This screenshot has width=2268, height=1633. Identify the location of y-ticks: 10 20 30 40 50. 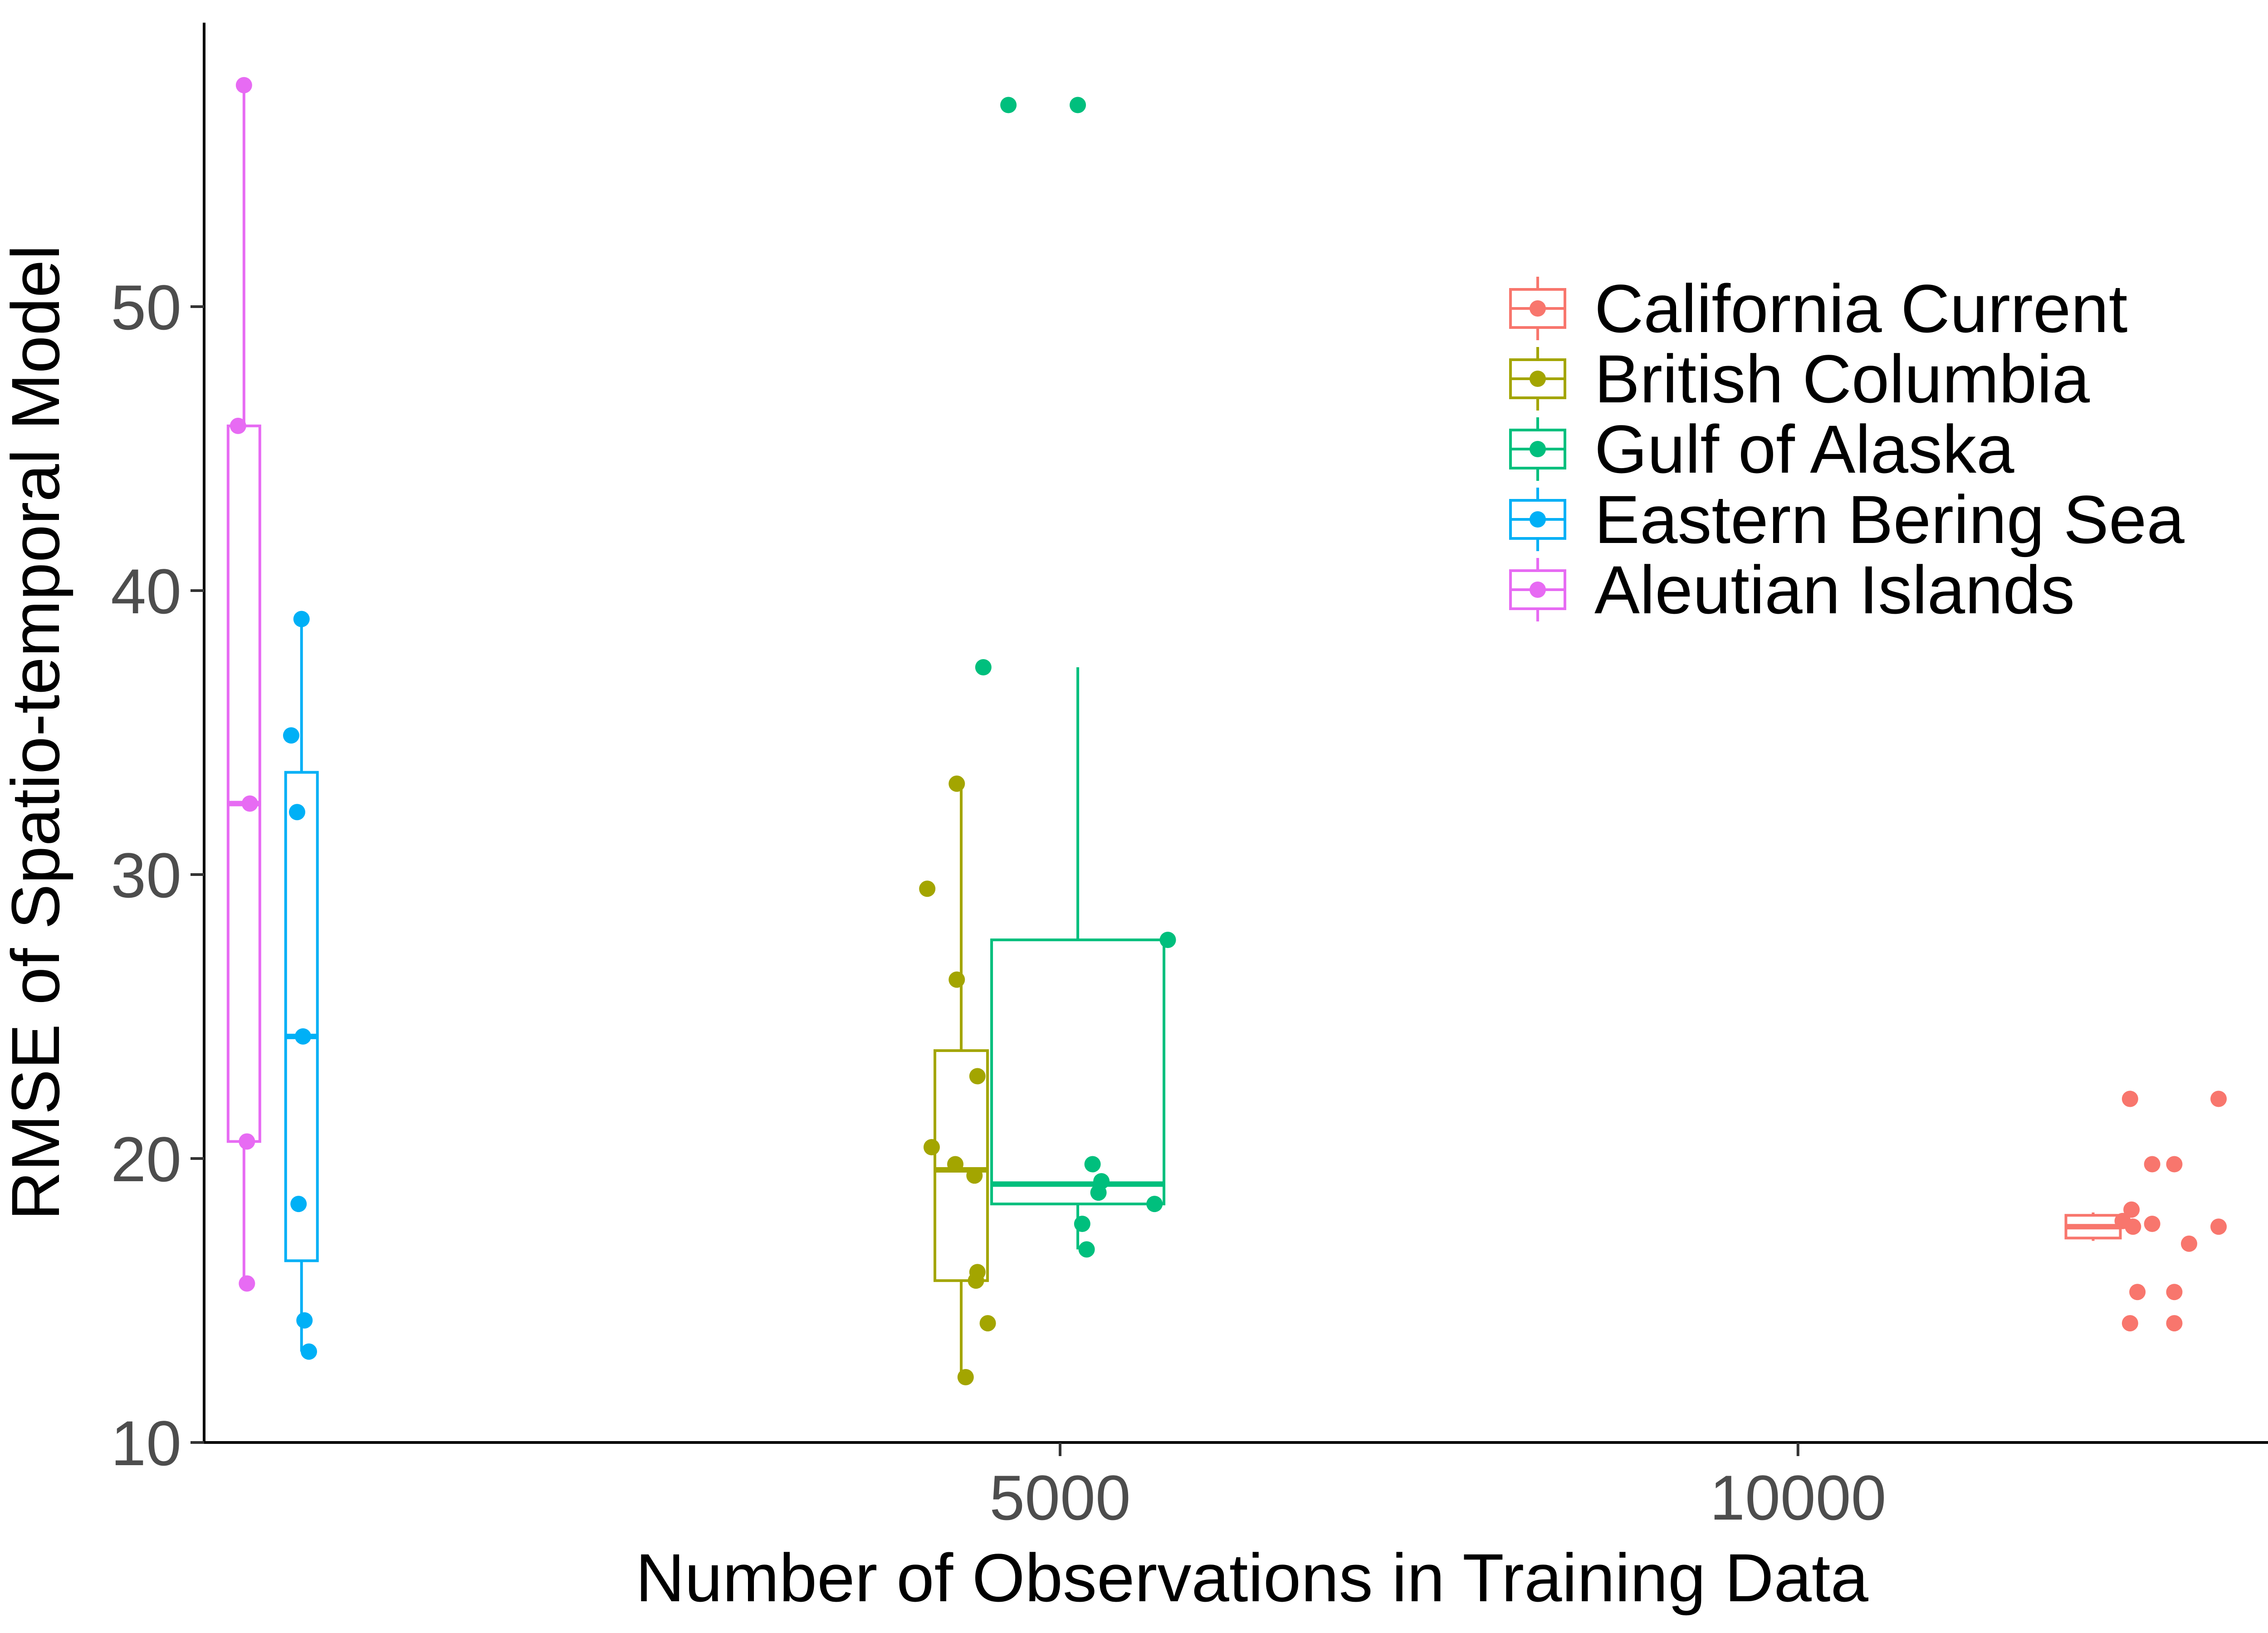
(157, 875).